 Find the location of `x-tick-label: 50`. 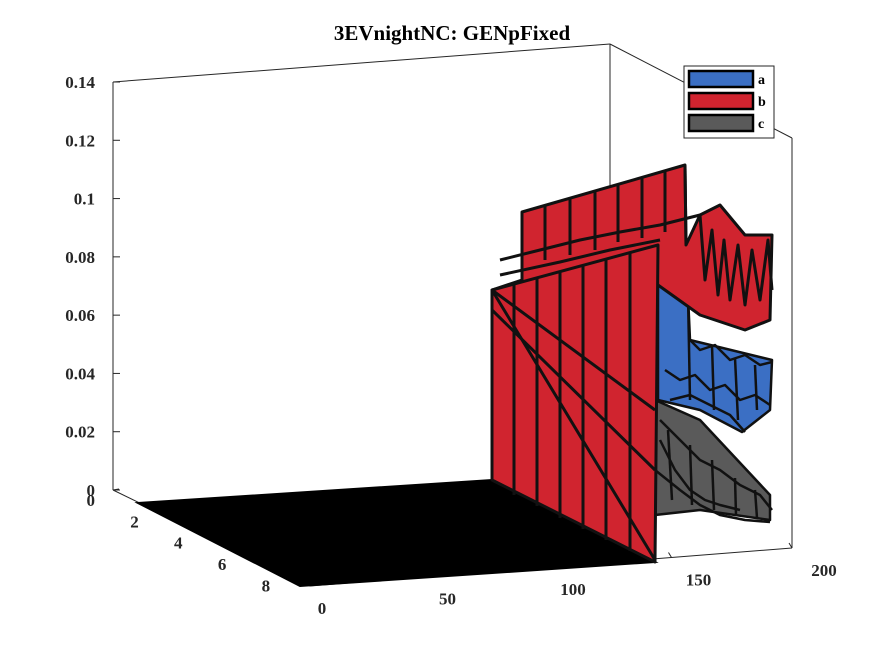

x-tick-label: 50 is located at coordinates (447, 599).